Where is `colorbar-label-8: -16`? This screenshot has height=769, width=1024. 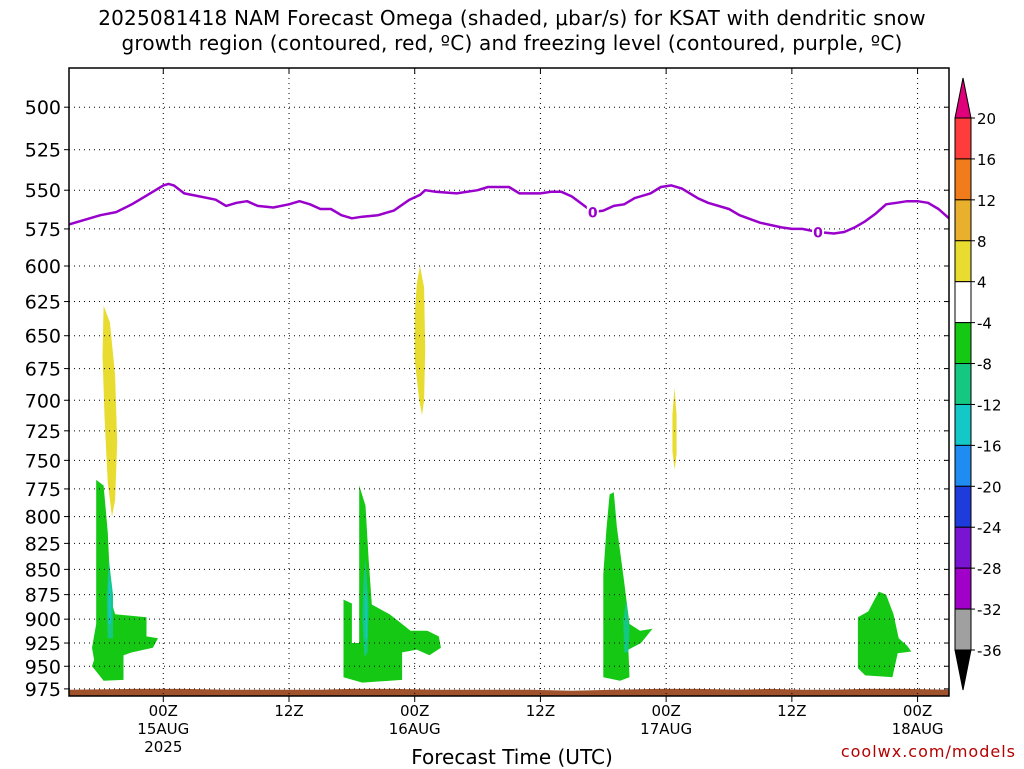 colorbar-label-8: -16 is located at coordinates (989, 446).